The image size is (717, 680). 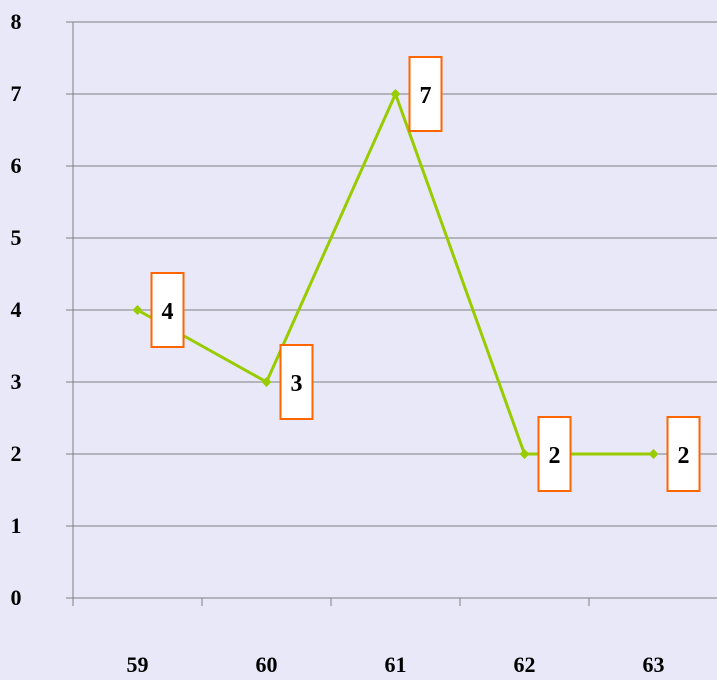 What do you see at coordinates (267, 664) in the screenshot?
I see `x-tick-label: 60` at bounding box center [267, 664].